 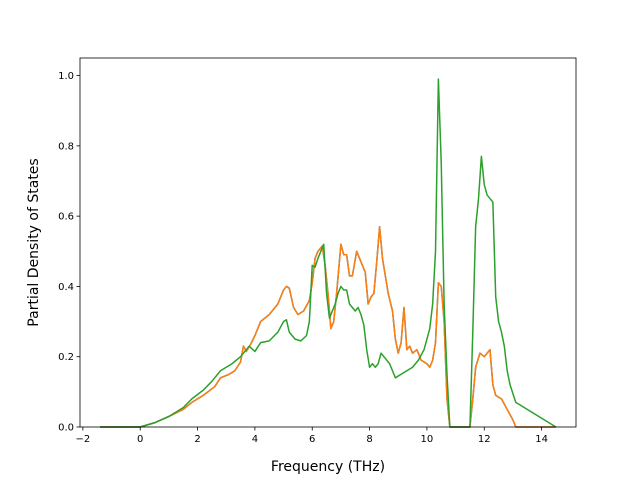 What do you see at coordinates (255, 439) in the screenshot?
I see `x-tick-label: 4` at bounding box center [255, 439].